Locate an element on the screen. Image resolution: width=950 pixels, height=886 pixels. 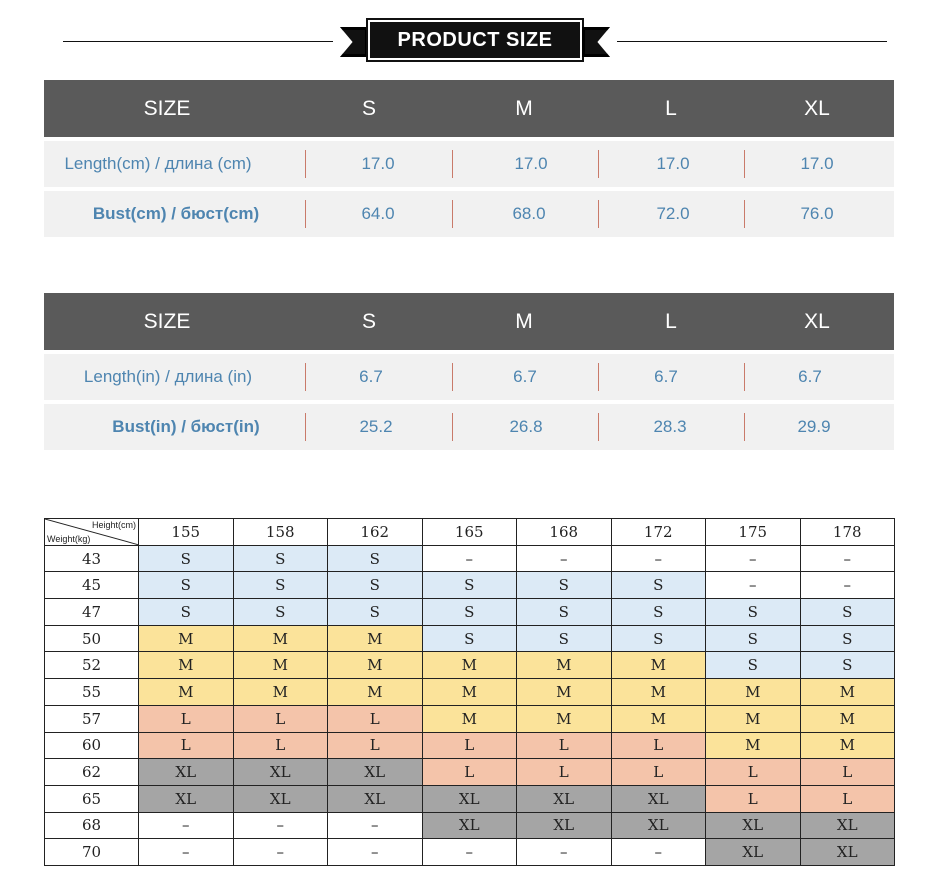
value-s: 25.2 is located at coordinates (376, 426).